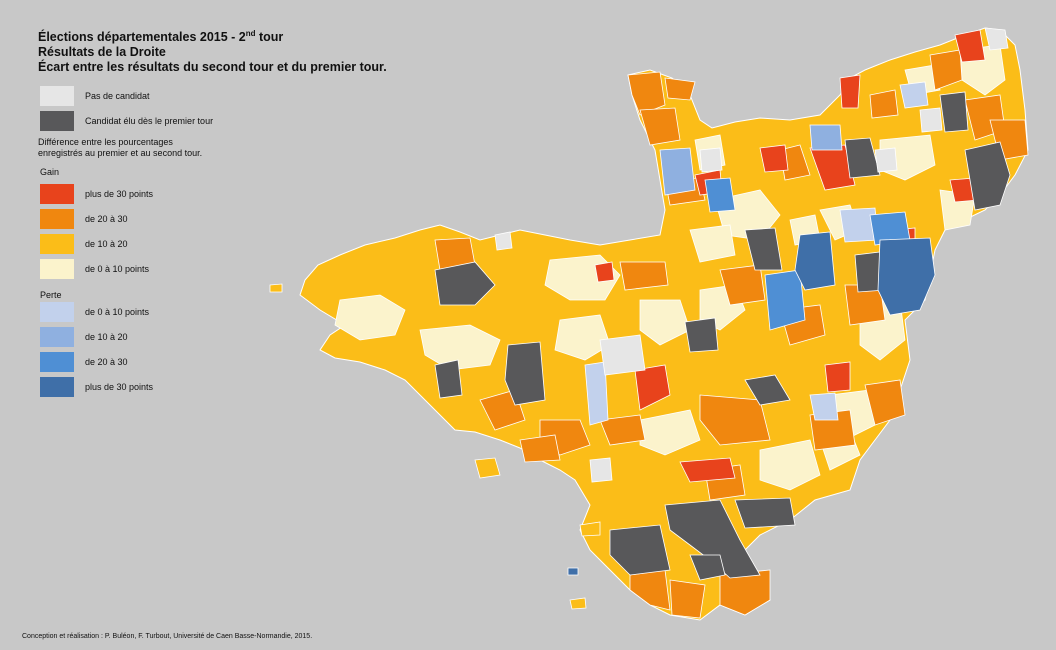  What do you see at coordinates (84, 362) in the screenshot?
I see `legend-loss-20-30: de 20 à 30` at bounding box center [84, 362].